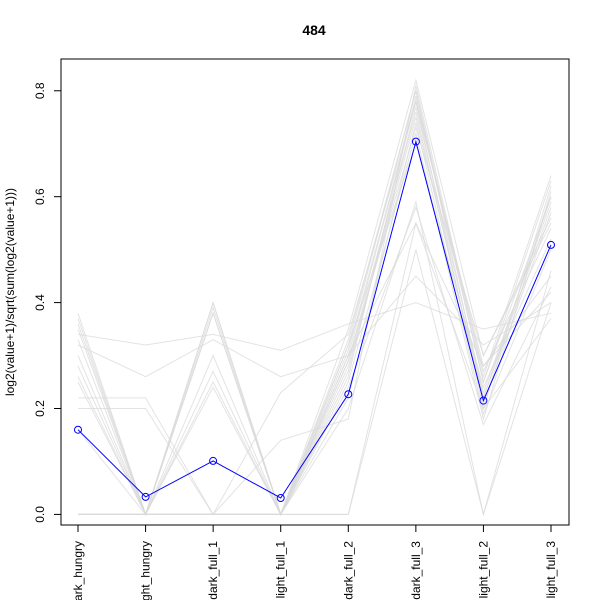 This screenshot has width=600, height=600. Describe the element at coordinates (40, 196) in the screenshot. I see `y-tick-label: 0.6` at that location.